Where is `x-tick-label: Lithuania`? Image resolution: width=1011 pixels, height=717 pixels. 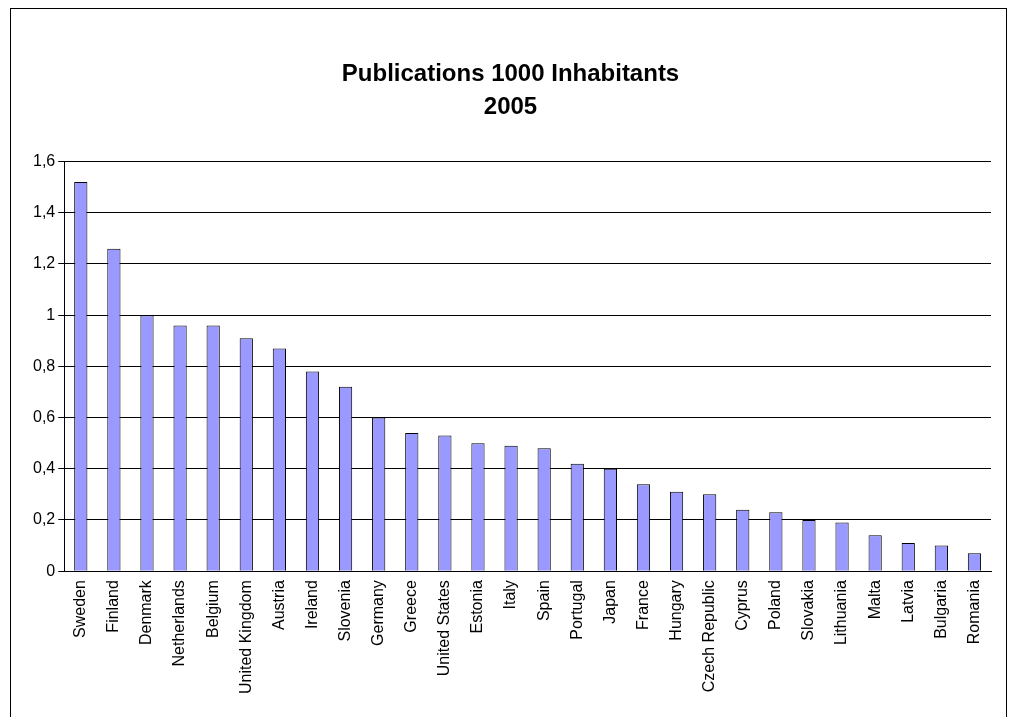 x-tick-label: Lithuania is located at coordinates (841, 613).